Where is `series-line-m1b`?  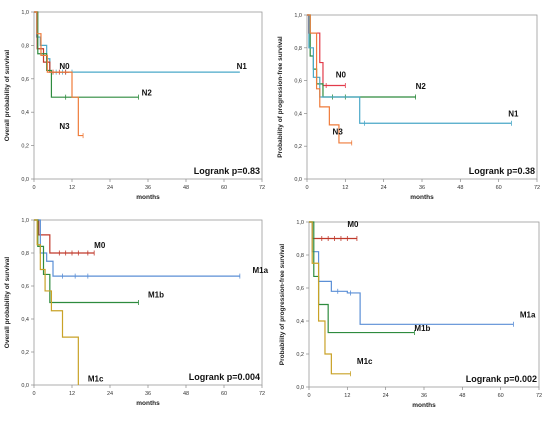
series-line-m1b is located at coordinates (86, 261).